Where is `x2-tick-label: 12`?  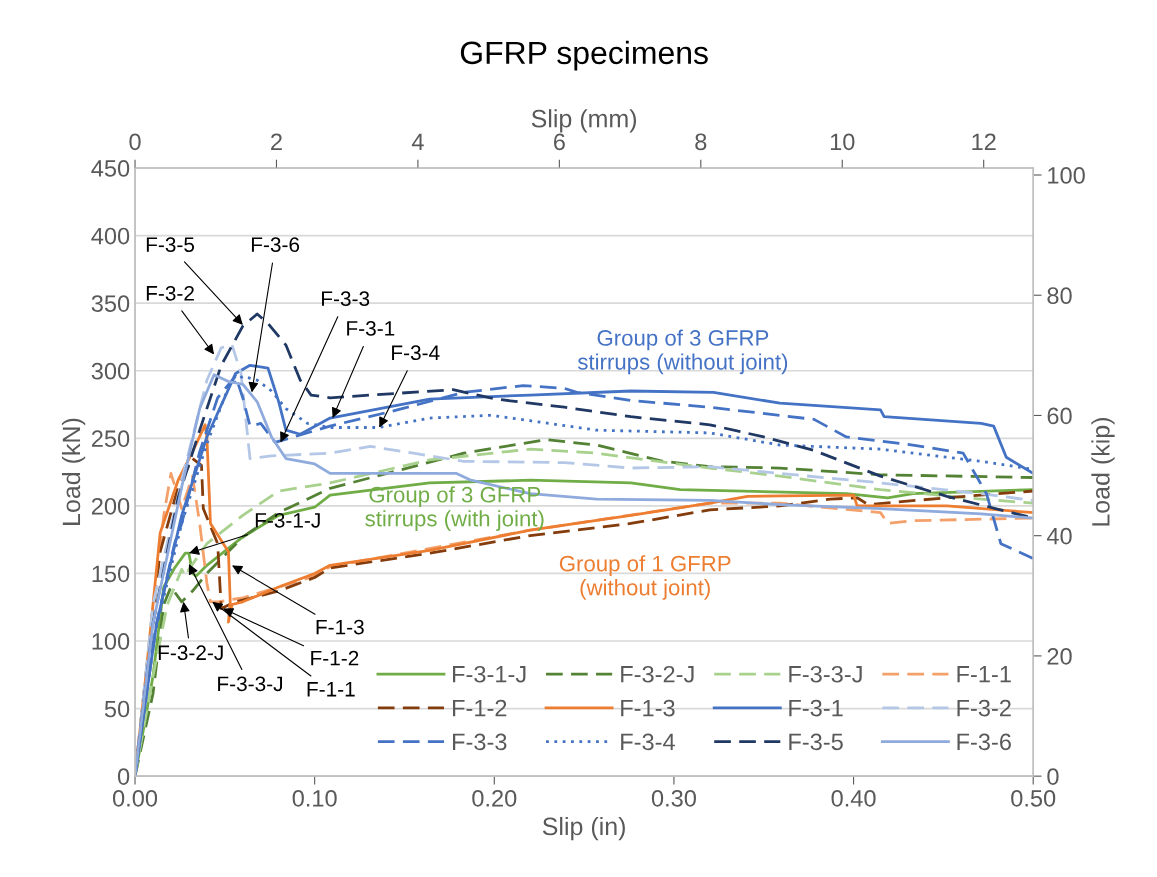 x2-tick-label: 12 is located at coordinates (984, 141).